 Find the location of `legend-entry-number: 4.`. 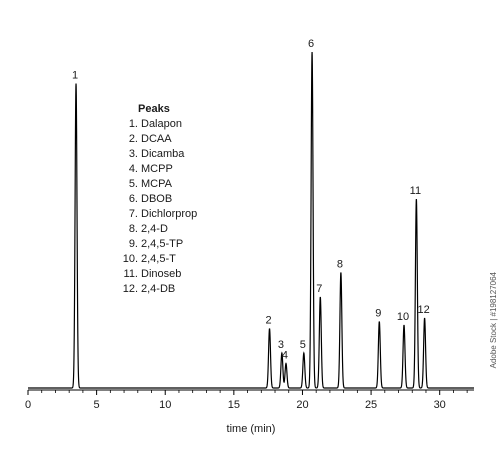

legend-entry-number: 4. is located at coordinates (133, 169).